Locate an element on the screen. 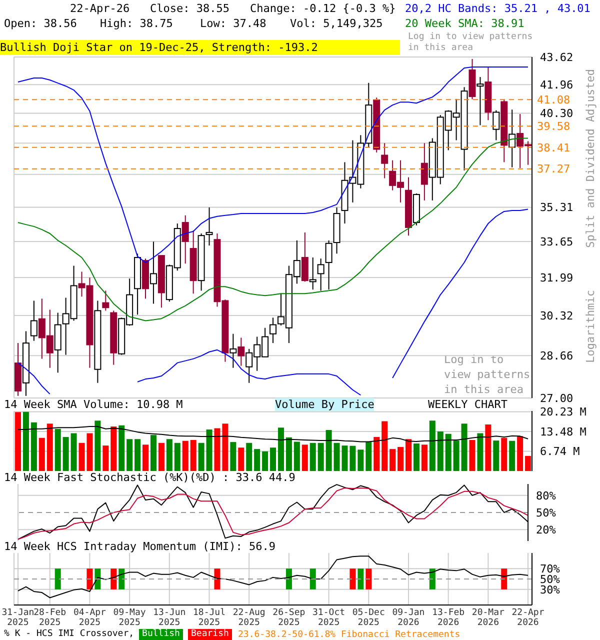  text: Logarithmic is located at coordinates (590, 326).